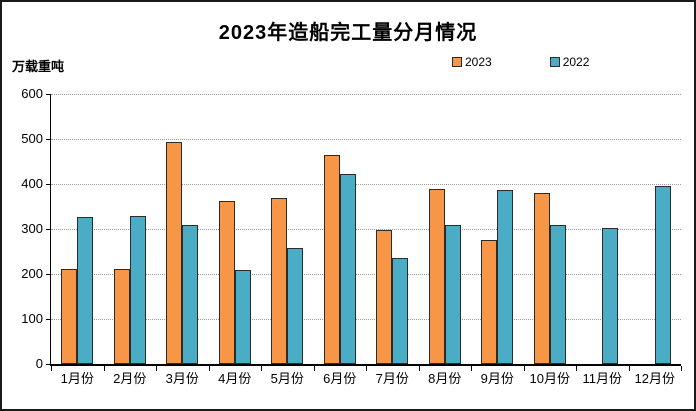 The width and height of the screenshot is (696, 411). Describe the element at coordinates (478, 62) in the screenshot. I see `legend-label-2023: 2023` at that location.